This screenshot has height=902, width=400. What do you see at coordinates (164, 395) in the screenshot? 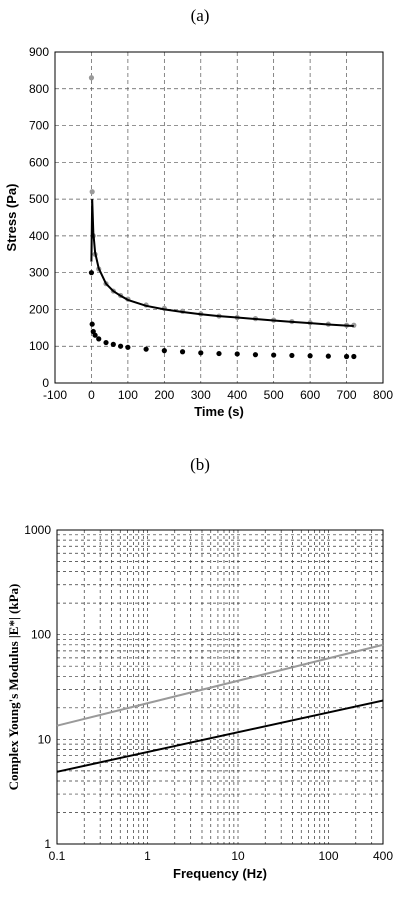
I see `x-tick-label: 200` at bounding box center [164, 395].